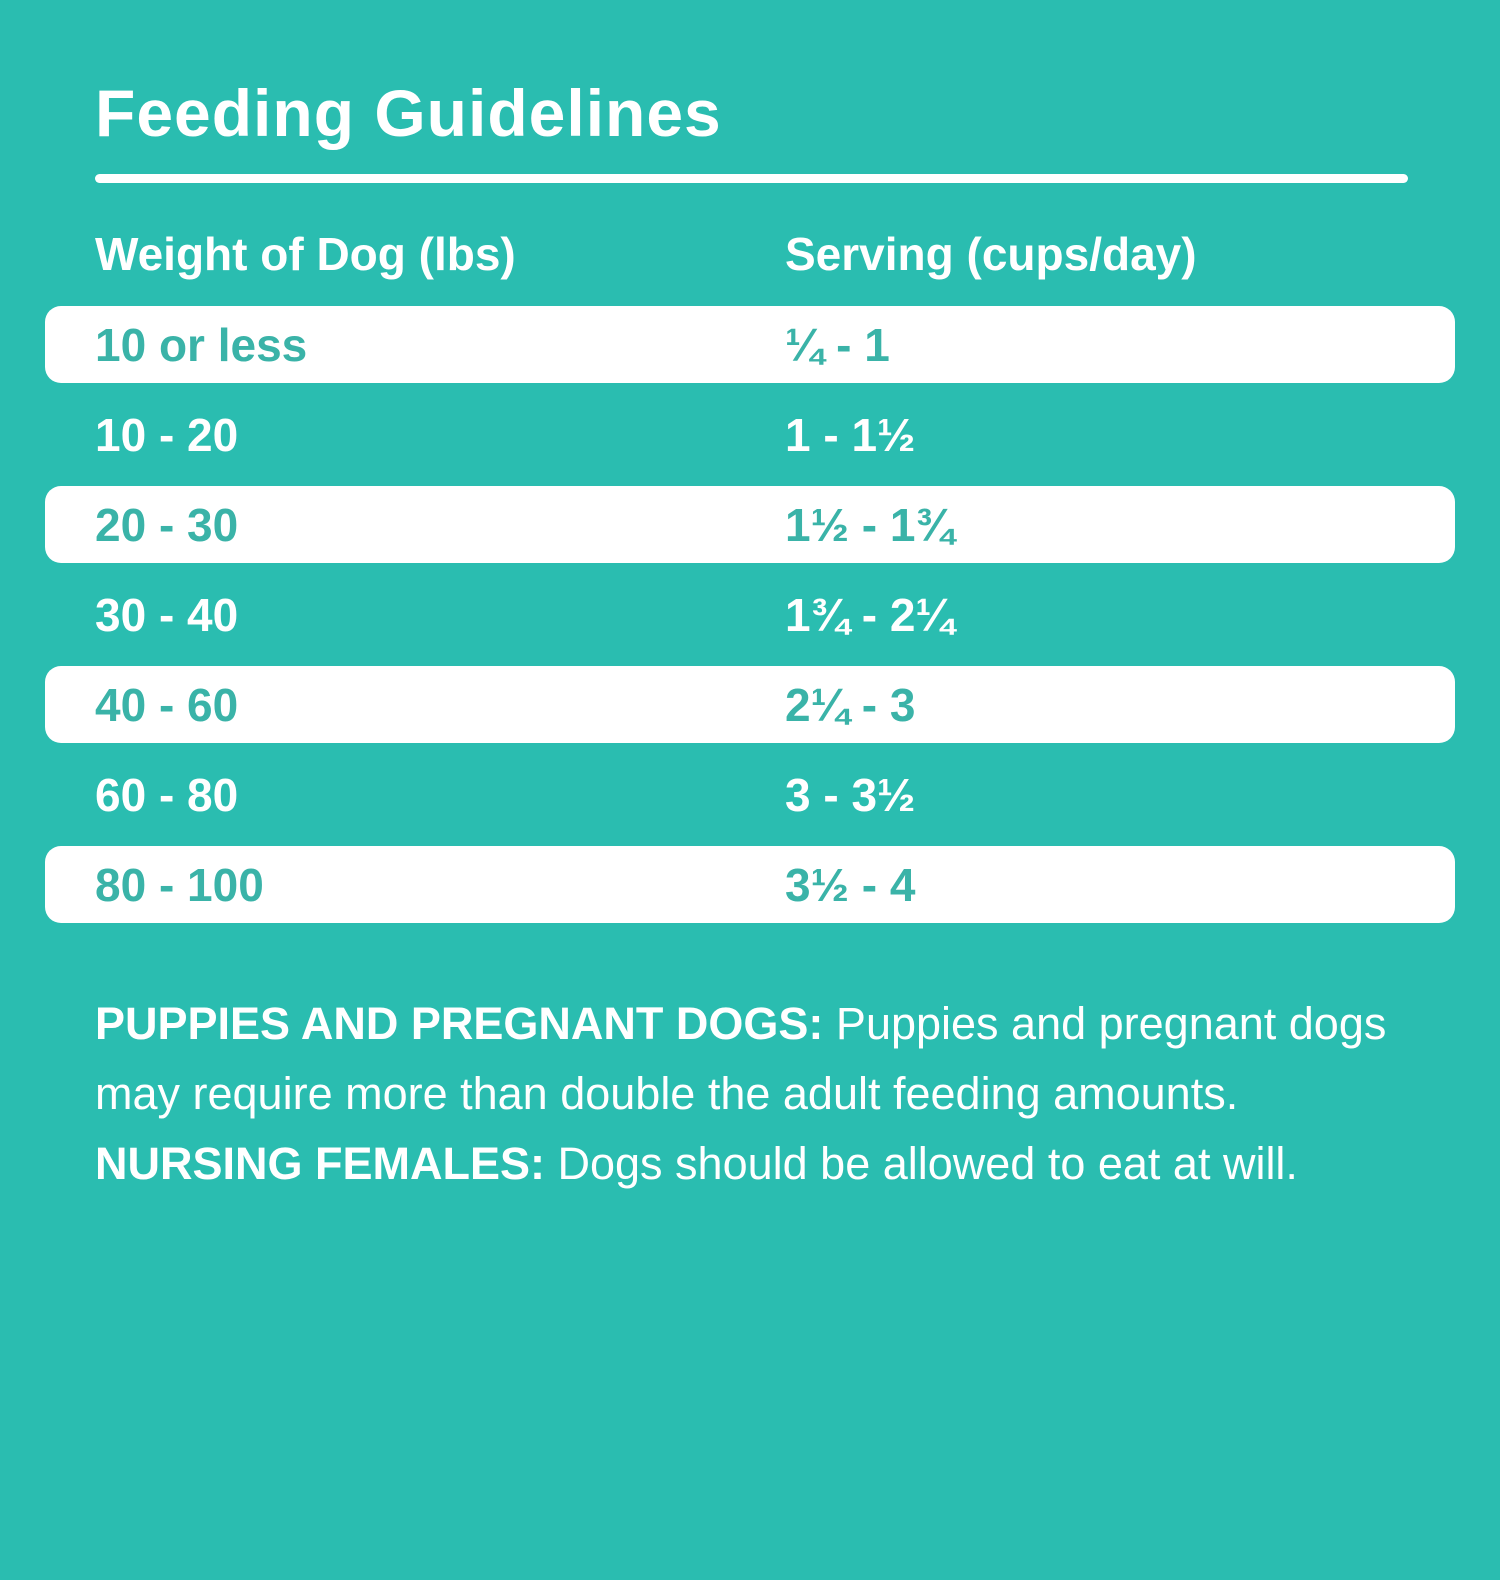  I want to click on weight-cell: 10 or less, so click(201, 344).